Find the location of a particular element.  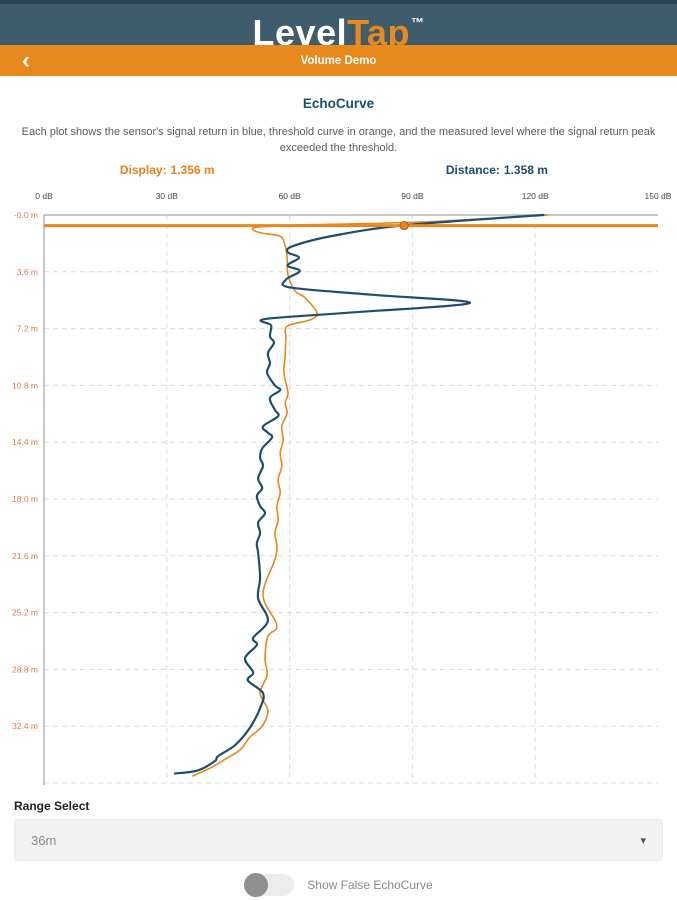

y-tick-label: 28.8 m is located at coordinates (25, 669).